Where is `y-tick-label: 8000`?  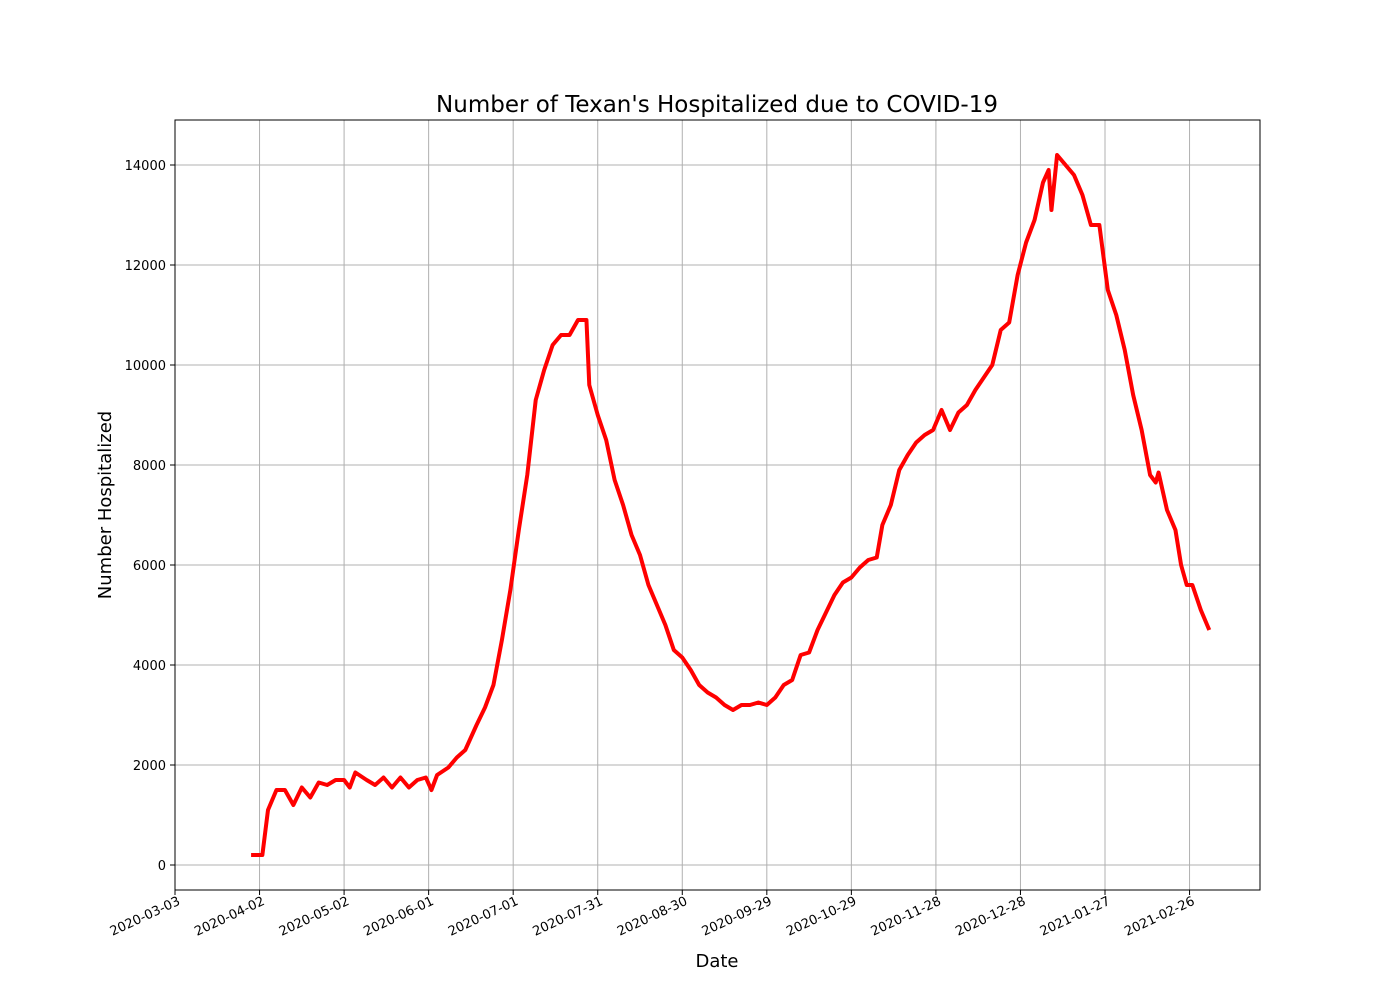
y-tick-label: 8000 is located at coordinates (149, 466).